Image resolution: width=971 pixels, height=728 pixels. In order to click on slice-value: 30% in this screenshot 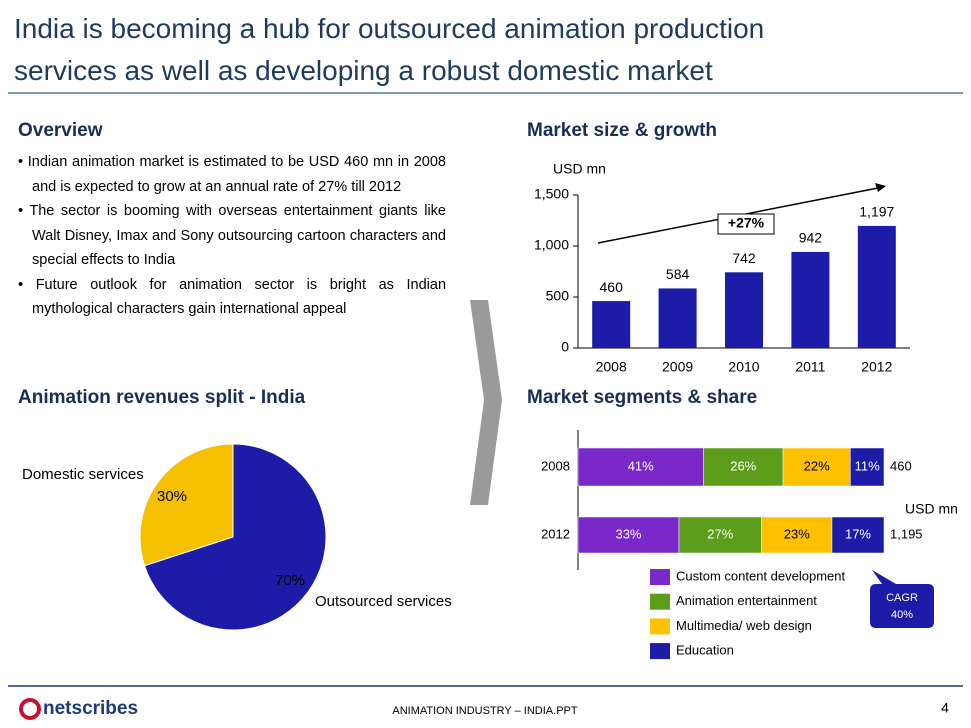, I will do `click(172, 496)`.